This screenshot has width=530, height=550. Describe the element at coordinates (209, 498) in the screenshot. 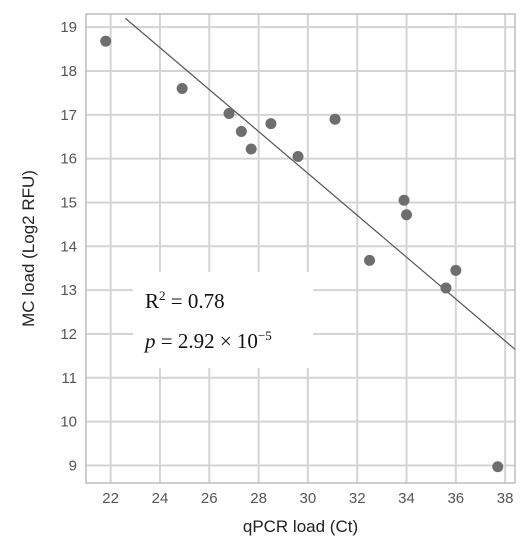

I see `x-tick-label: 26` at that location.